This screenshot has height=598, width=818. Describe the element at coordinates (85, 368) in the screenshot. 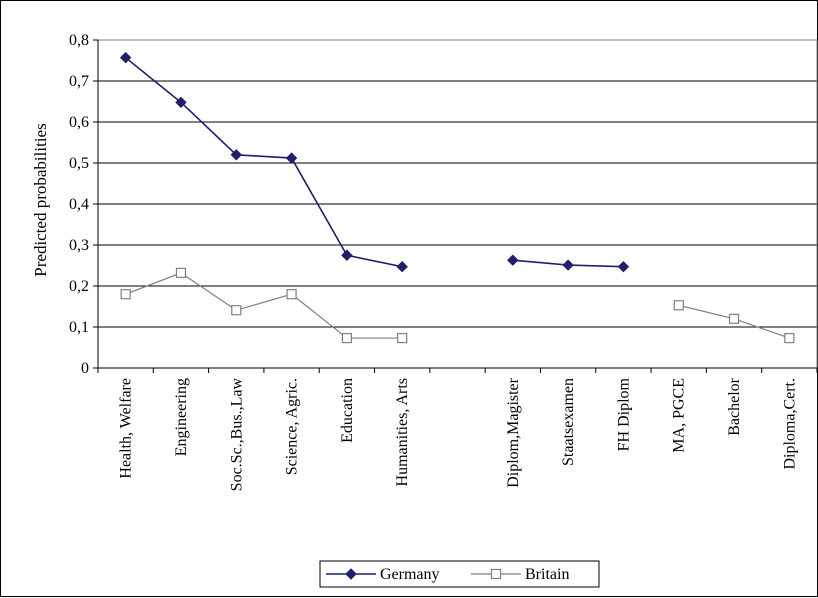

I see `y-tick-label: 0` at that location.